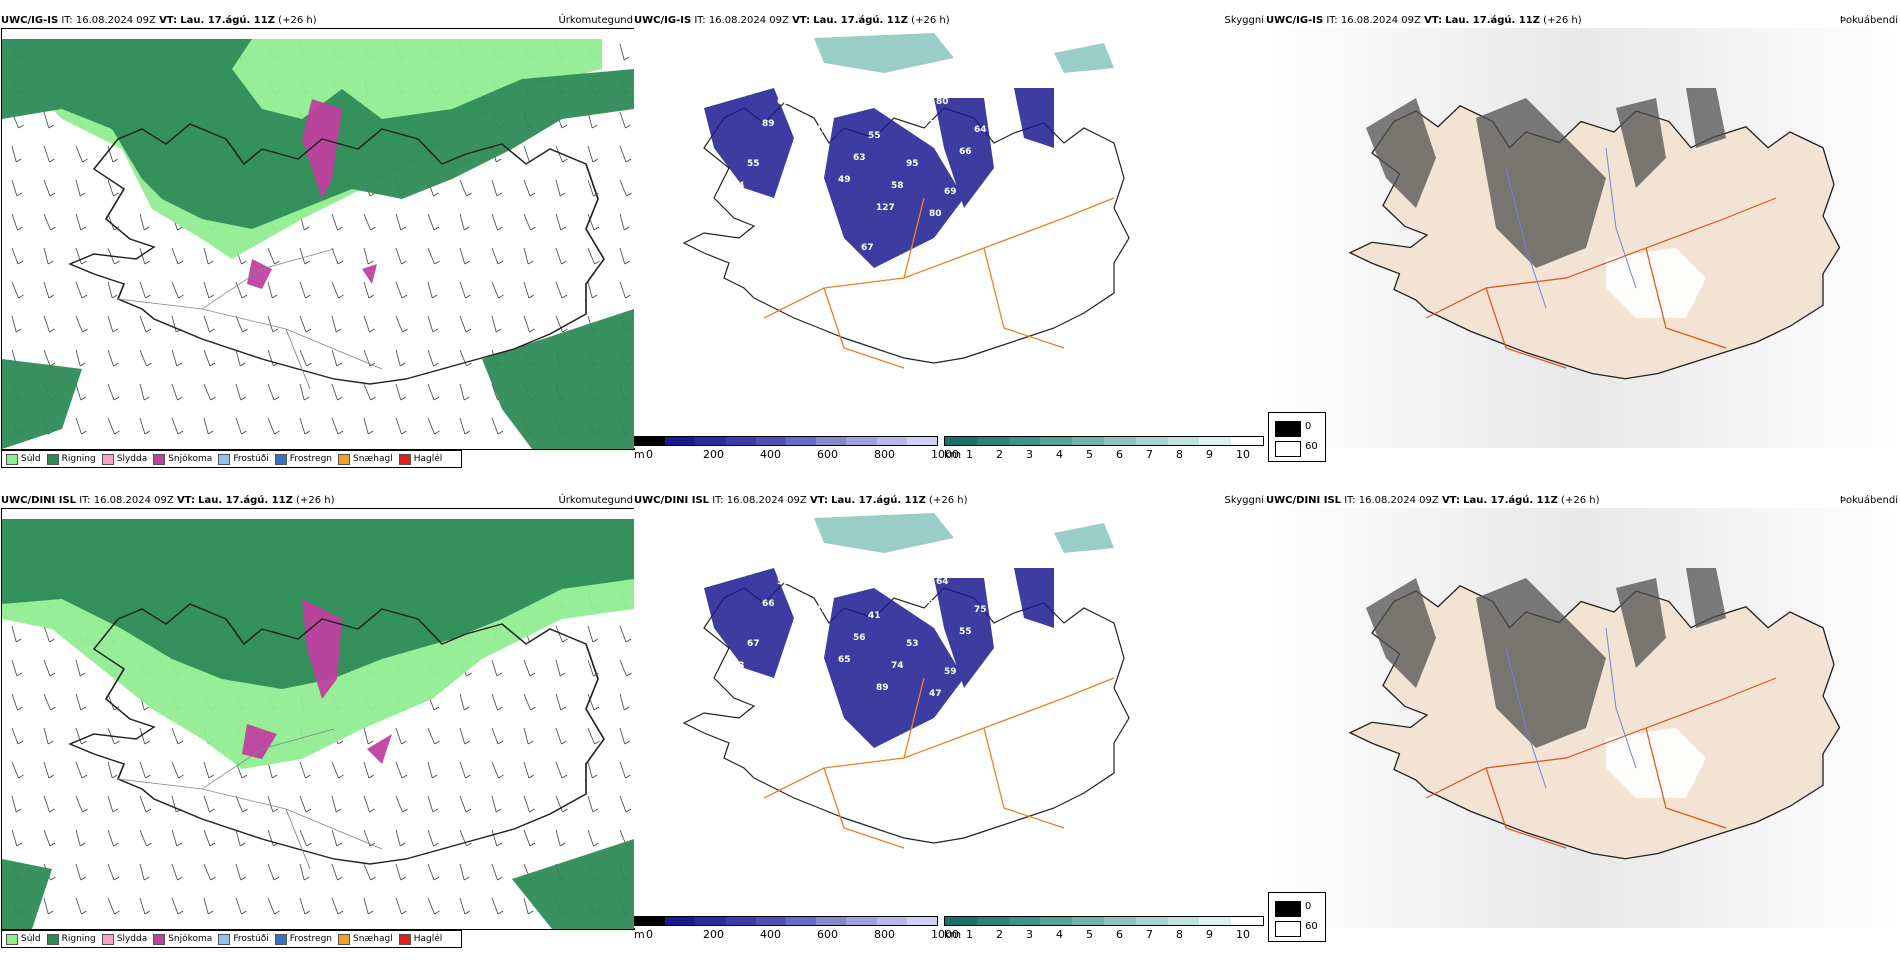 The width and height of the screenshot is (1900, 964). Describe the element at coordinates (1104, 934) in the screenshot. I see `visibility-colorbar: km 1 2 3 4 5 6 7 8 9 10` at that location.